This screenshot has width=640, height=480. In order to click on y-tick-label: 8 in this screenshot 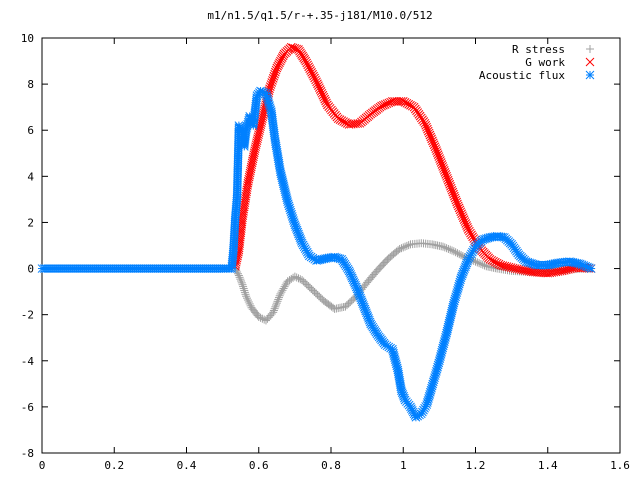, I will do `click(30, 84)`.